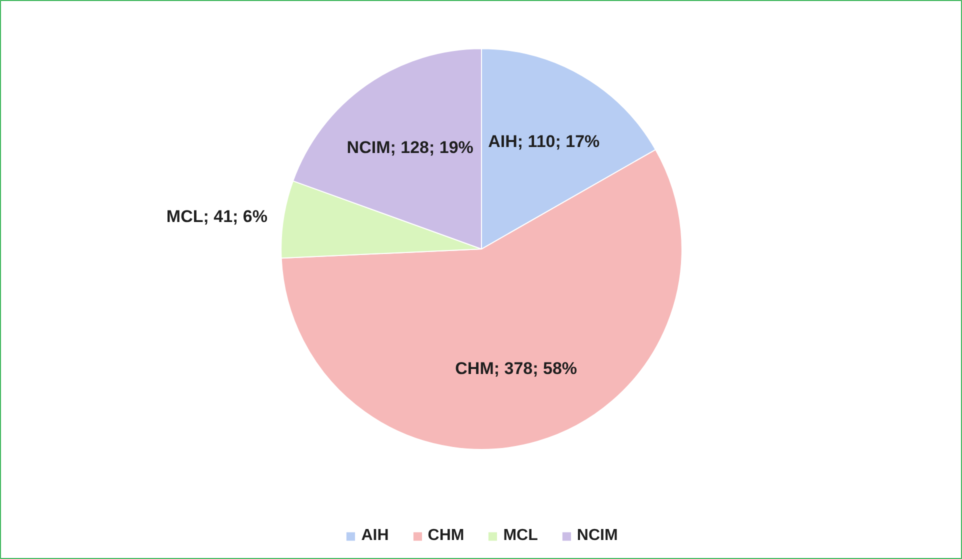  Describe the element at coordinates (516, 368) in the screenshot. I see `data-label: CHM; 378; 58%` at that location.